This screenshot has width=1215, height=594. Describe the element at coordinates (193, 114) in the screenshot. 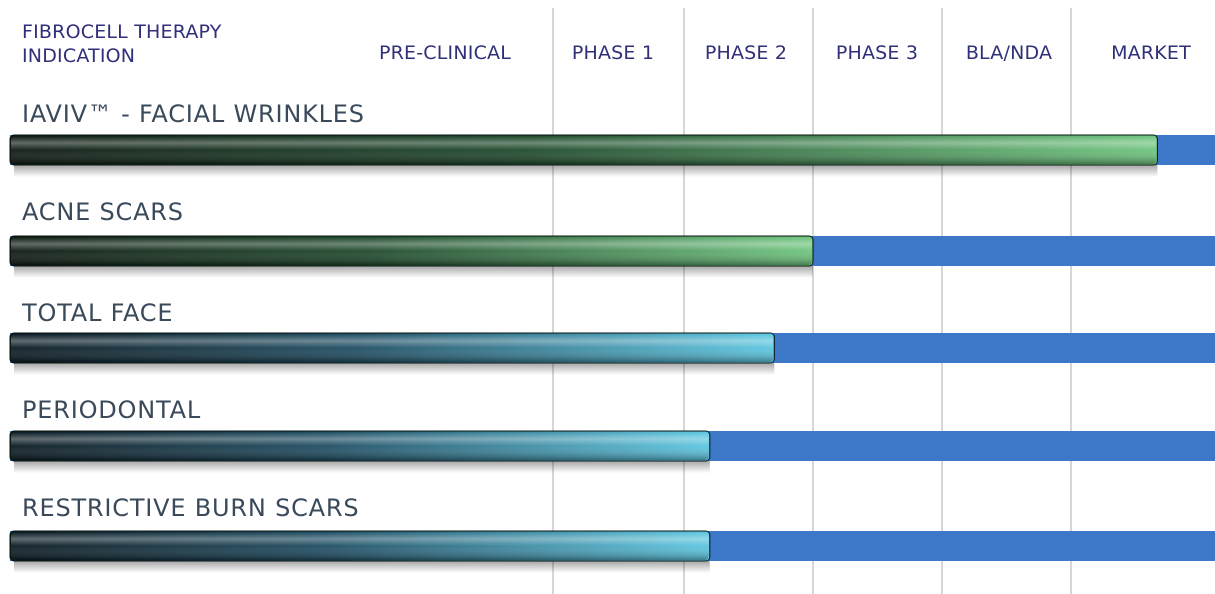

I see `indication-label-0: IAVIV™ - FACIAL WRINKLES` at that location.